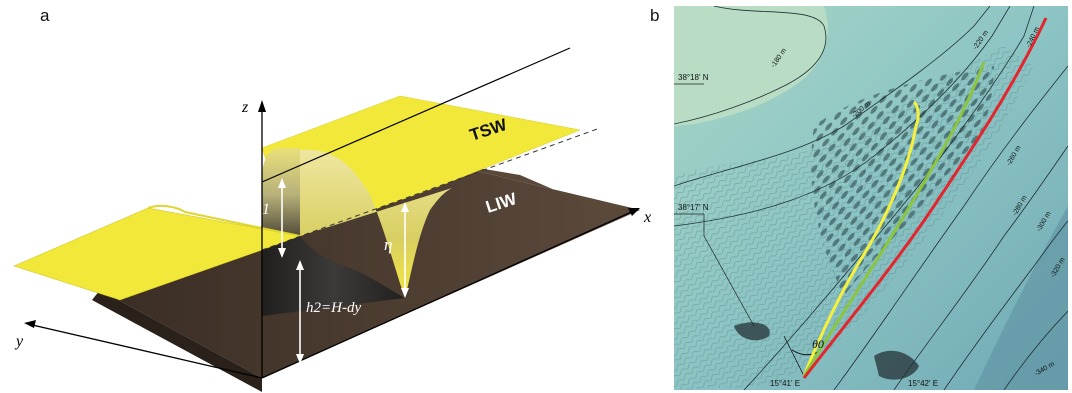 The height and width of the screenshot is (393, 1072). I want to click on lat-label-1: 38°18' N, so click(693, 77).